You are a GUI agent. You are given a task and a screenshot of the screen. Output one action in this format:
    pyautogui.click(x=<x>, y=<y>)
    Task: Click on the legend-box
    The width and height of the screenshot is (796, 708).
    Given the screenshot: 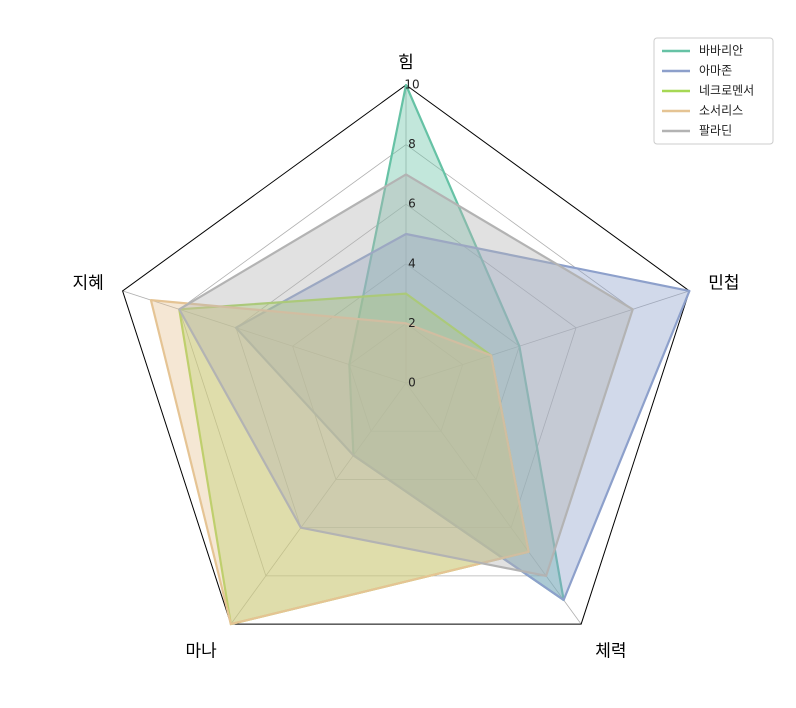 What is the action you would take?
    pyautogui.click(x=713, y=91)
    